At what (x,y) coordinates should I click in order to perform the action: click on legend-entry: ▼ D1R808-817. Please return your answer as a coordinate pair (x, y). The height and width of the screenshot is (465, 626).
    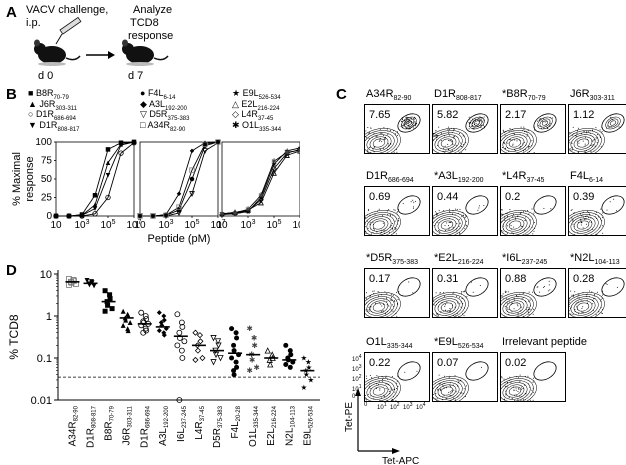
    Looking at the image, I should click on (53, 126).